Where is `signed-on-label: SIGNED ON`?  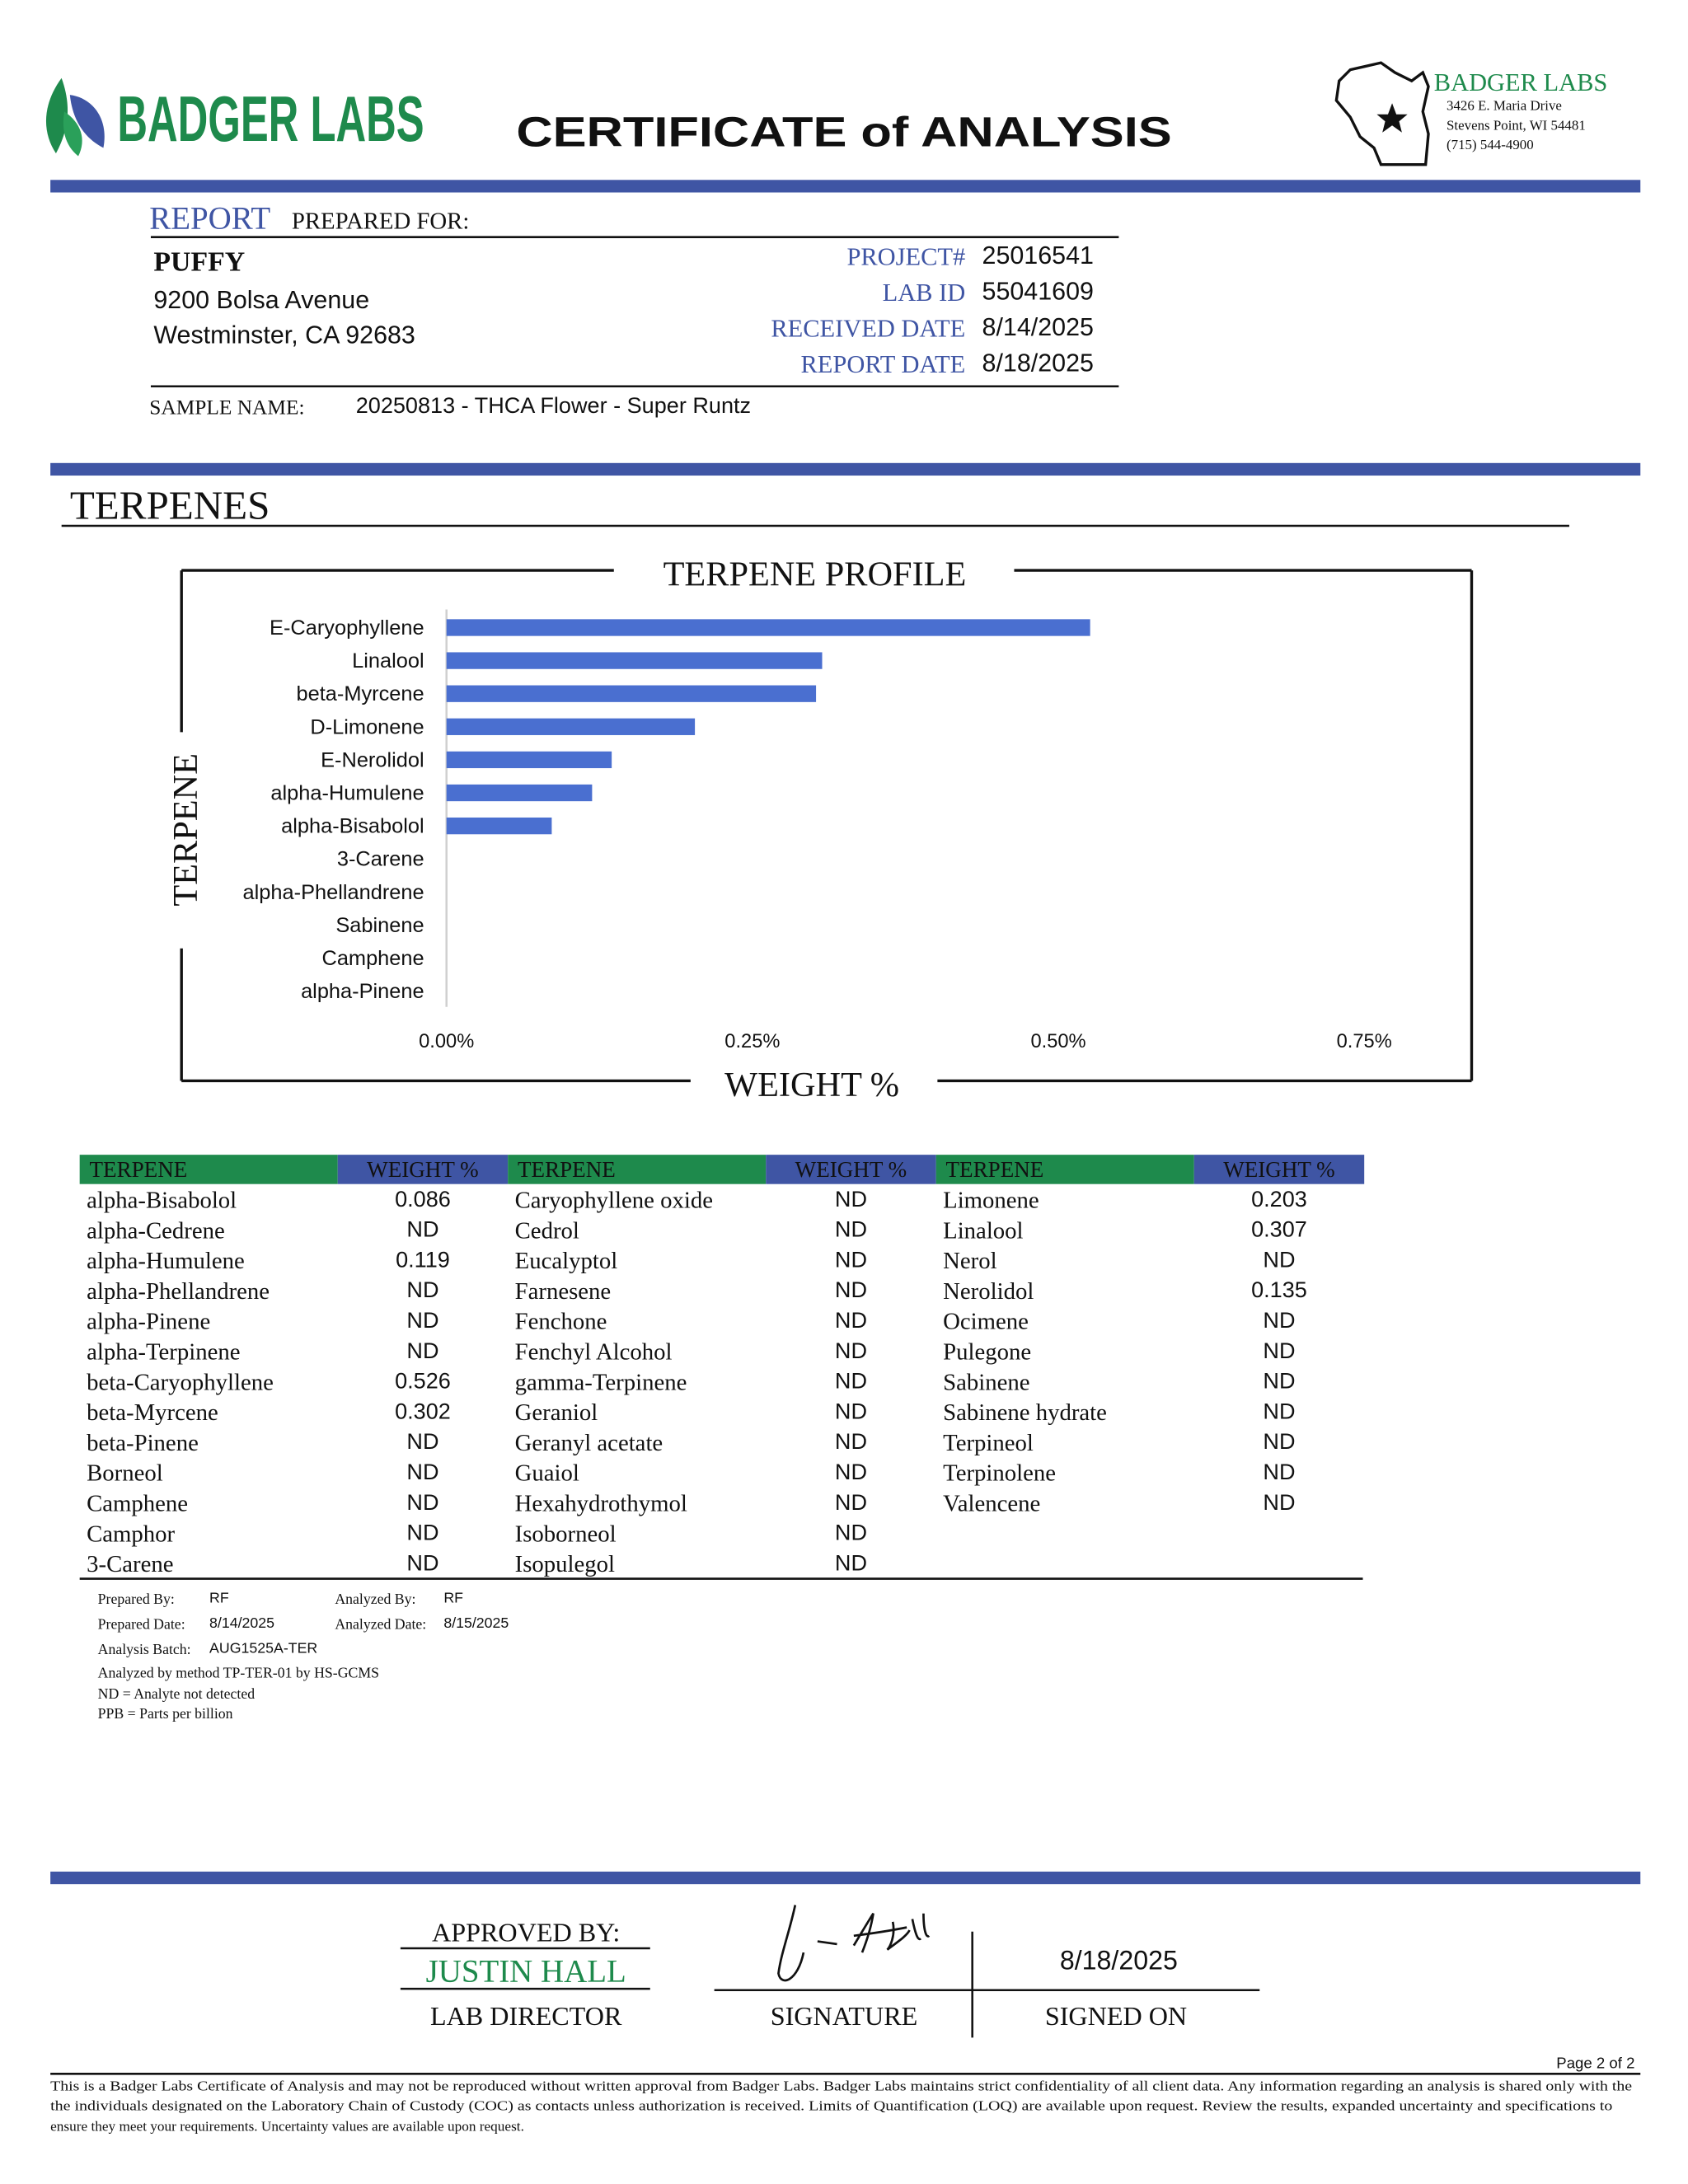
signed-on-label: SIGNED ON is located at coordinates (1116, 2016).